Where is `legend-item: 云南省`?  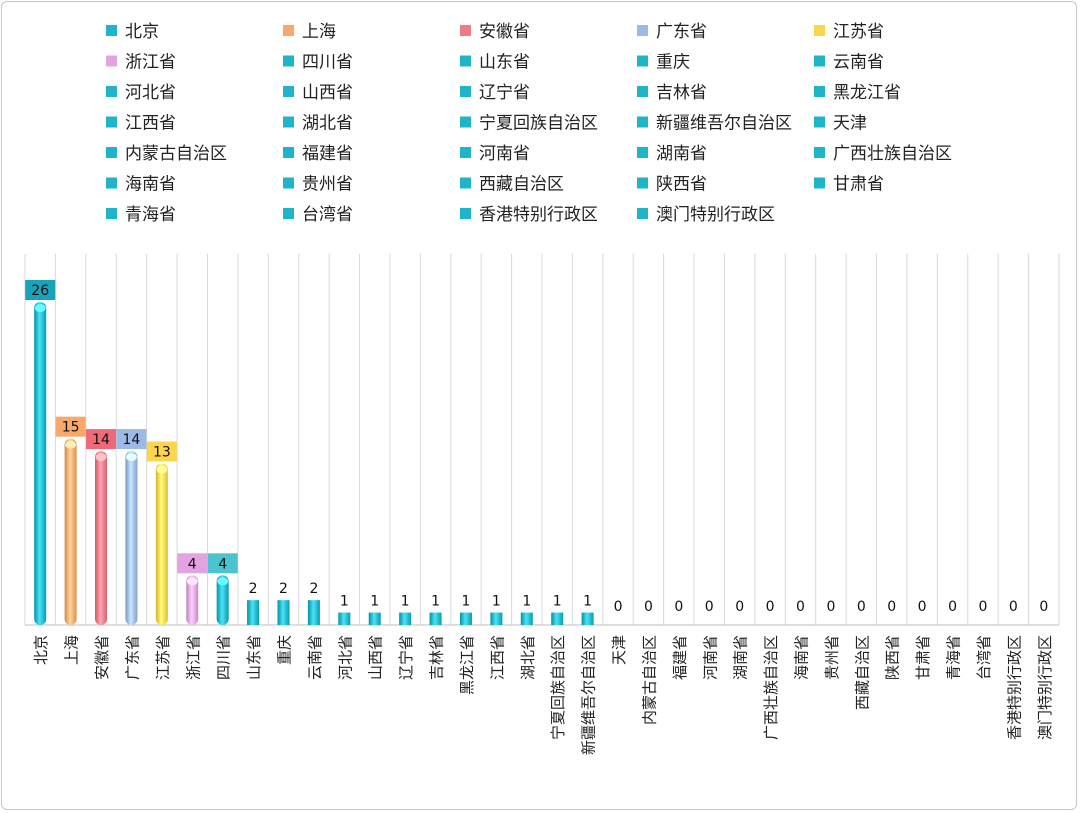 legend-item: 云南省 is located at coordinates (849, 63).